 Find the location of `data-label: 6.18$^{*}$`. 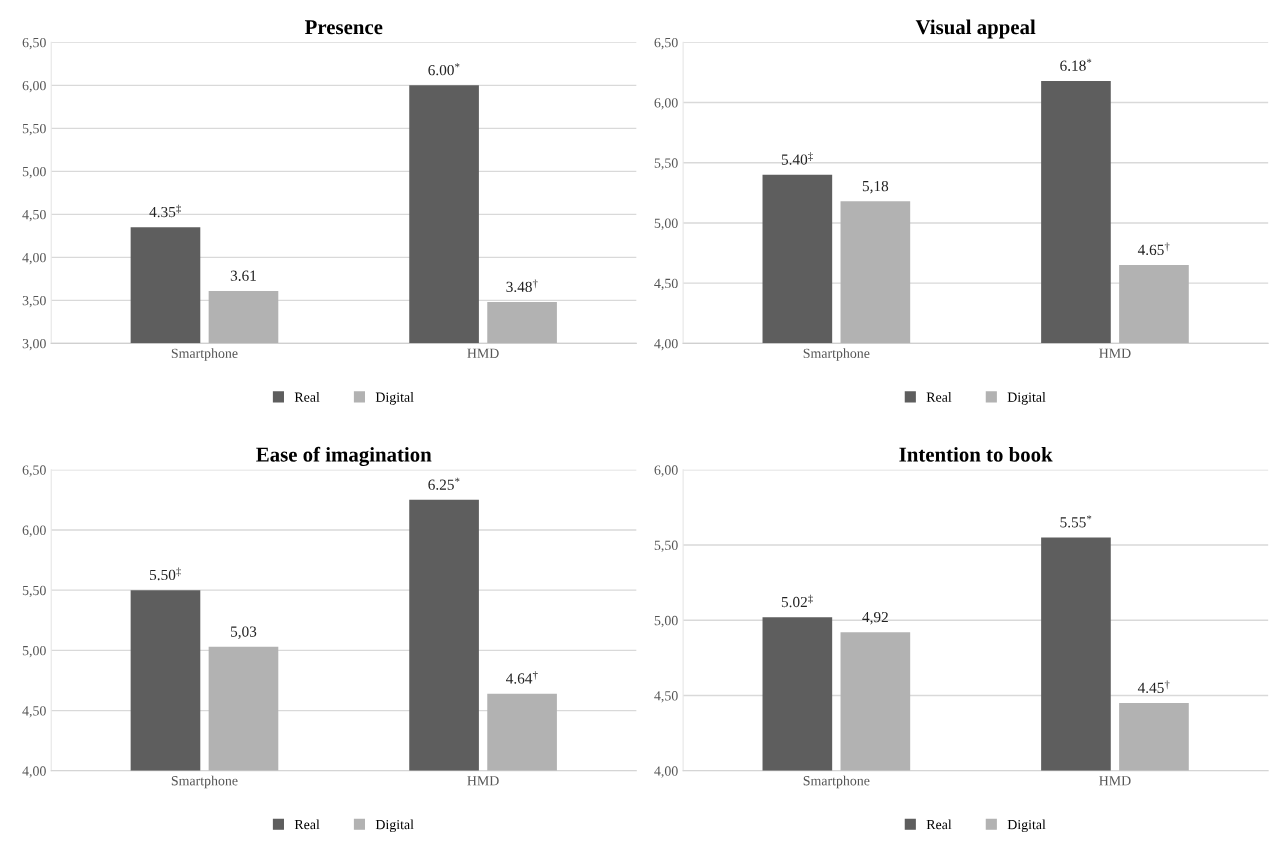

data-label: 6.18$^{*}$ is located at coordinates (1076, 64).